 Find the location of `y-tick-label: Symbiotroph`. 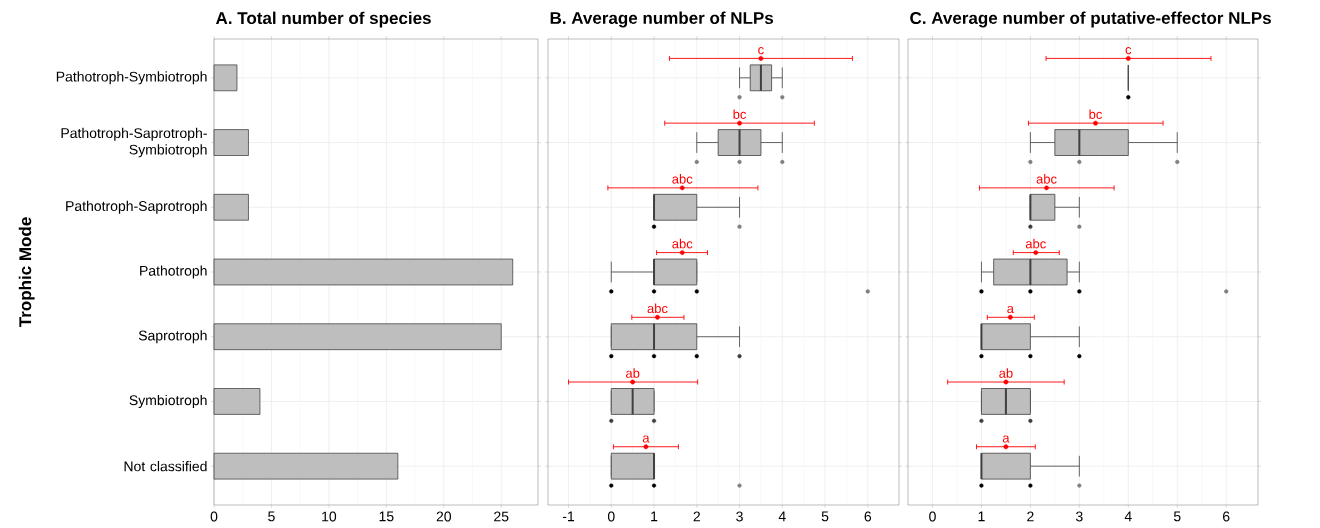

y-tick-label: Symbiotroph is located at coordinates (168, 401).